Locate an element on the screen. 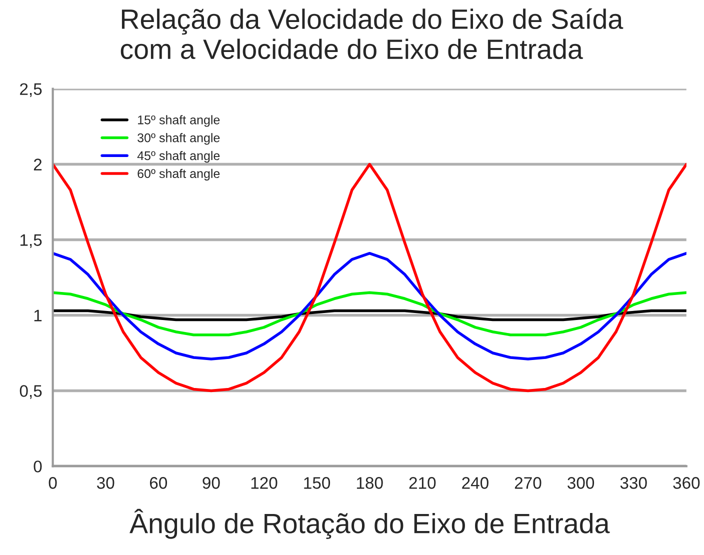  y-tick-label: 0 is located at coordinates (38, 466).